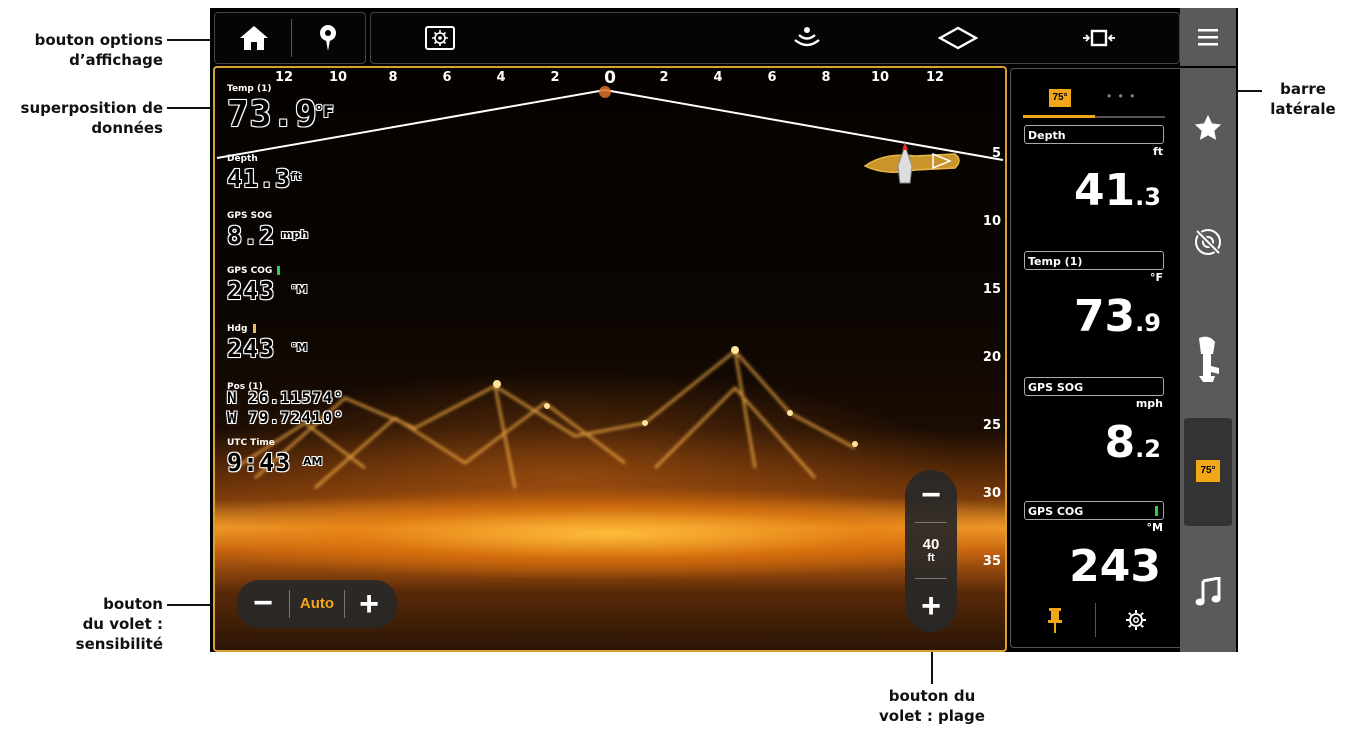 The height and width of the screenshot is (731, 1348). Describe the element at coordinates (295, 234) in the screenshot. I see `overlay-sog-unit: mph` at that location.